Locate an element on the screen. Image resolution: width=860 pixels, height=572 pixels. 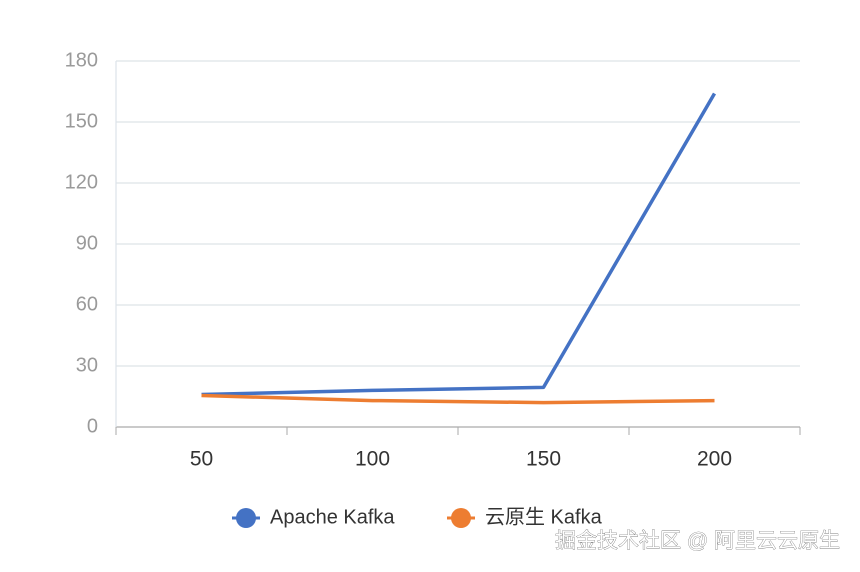
y-tick-label: 120 is located at coordinates (81, 182).